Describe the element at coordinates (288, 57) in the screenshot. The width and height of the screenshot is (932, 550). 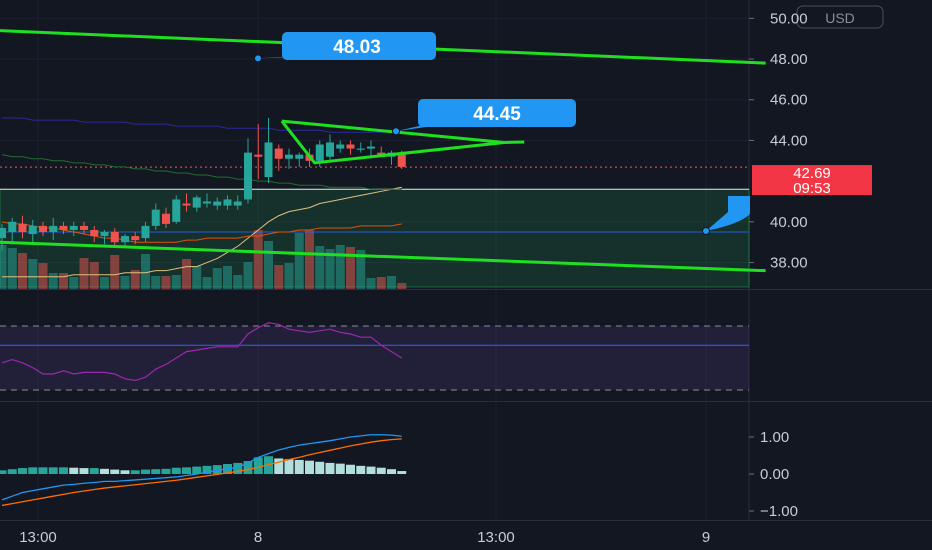
I see `callout-pointer` at that location.